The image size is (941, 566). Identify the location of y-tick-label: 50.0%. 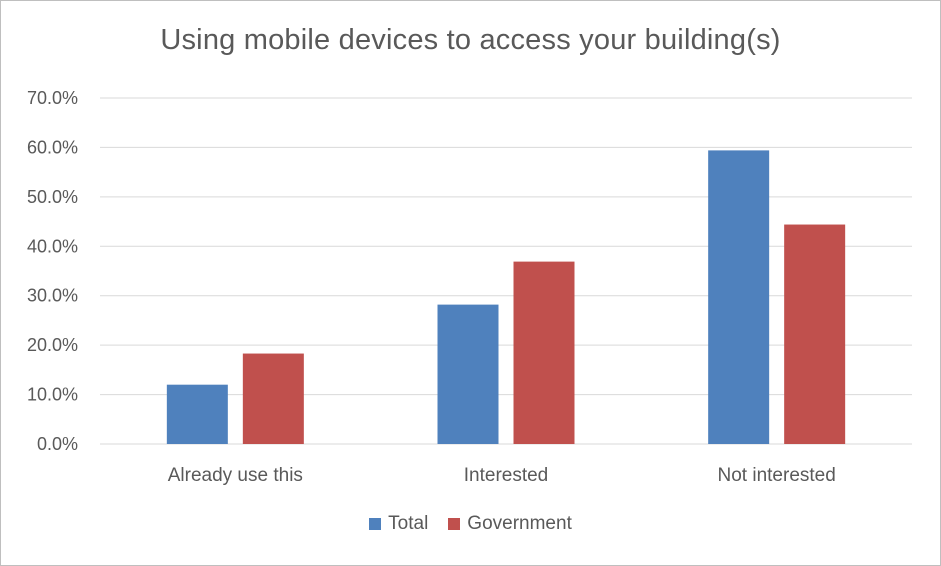
(52, 197).